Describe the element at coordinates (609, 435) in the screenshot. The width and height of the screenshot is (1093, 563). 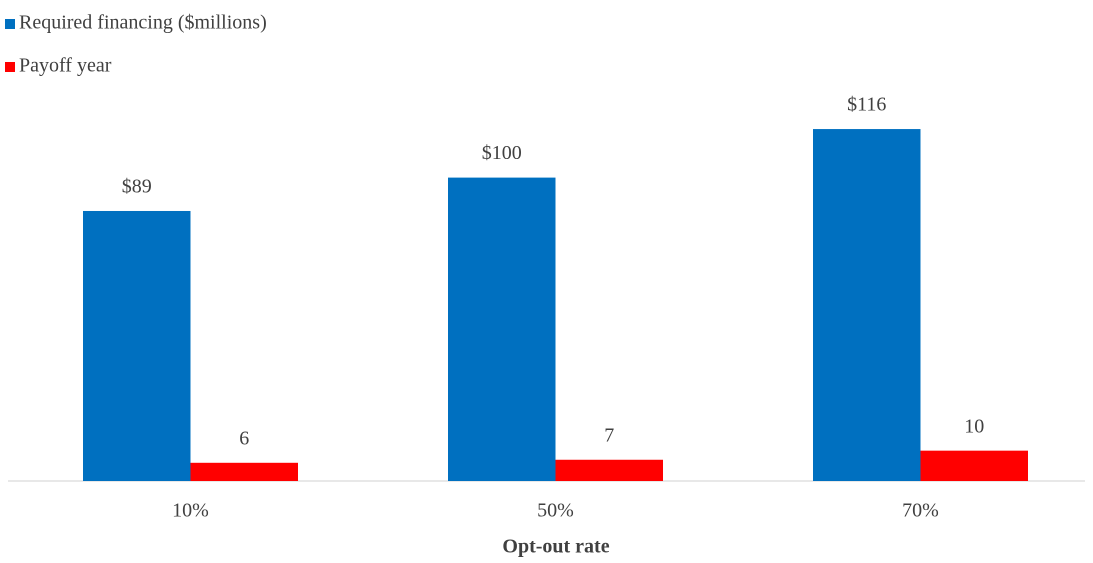
I see `data-label: 7` at that location.